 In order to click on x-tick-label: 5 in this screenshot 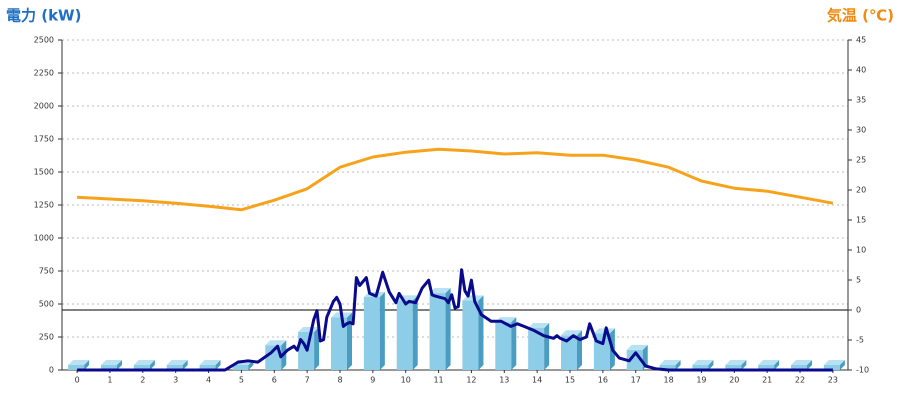, I will do `click(241, 380)`.